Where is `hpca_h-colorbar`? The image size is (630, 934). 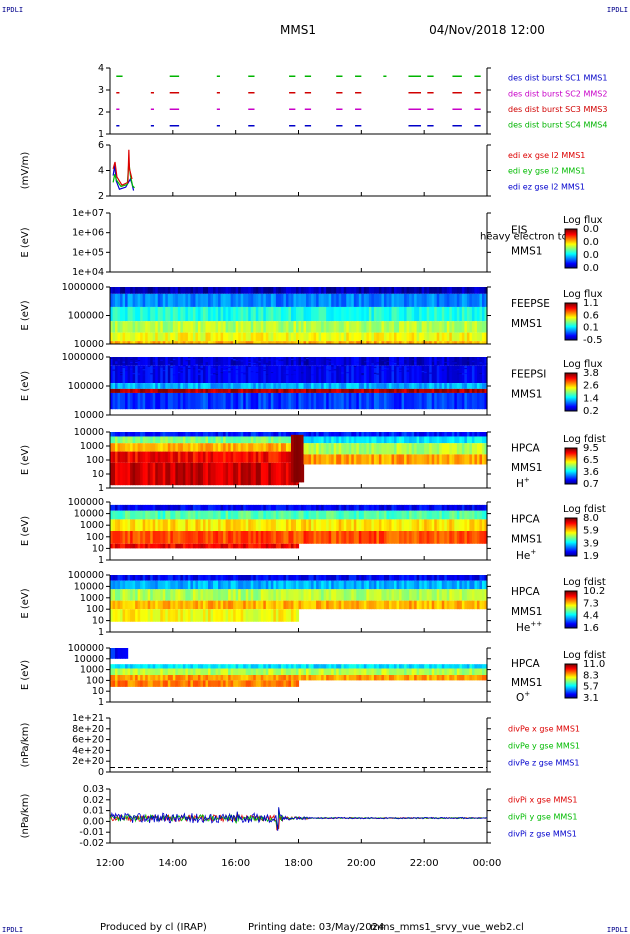 hpca_h-colorbar is located at coordinates (571, 466).